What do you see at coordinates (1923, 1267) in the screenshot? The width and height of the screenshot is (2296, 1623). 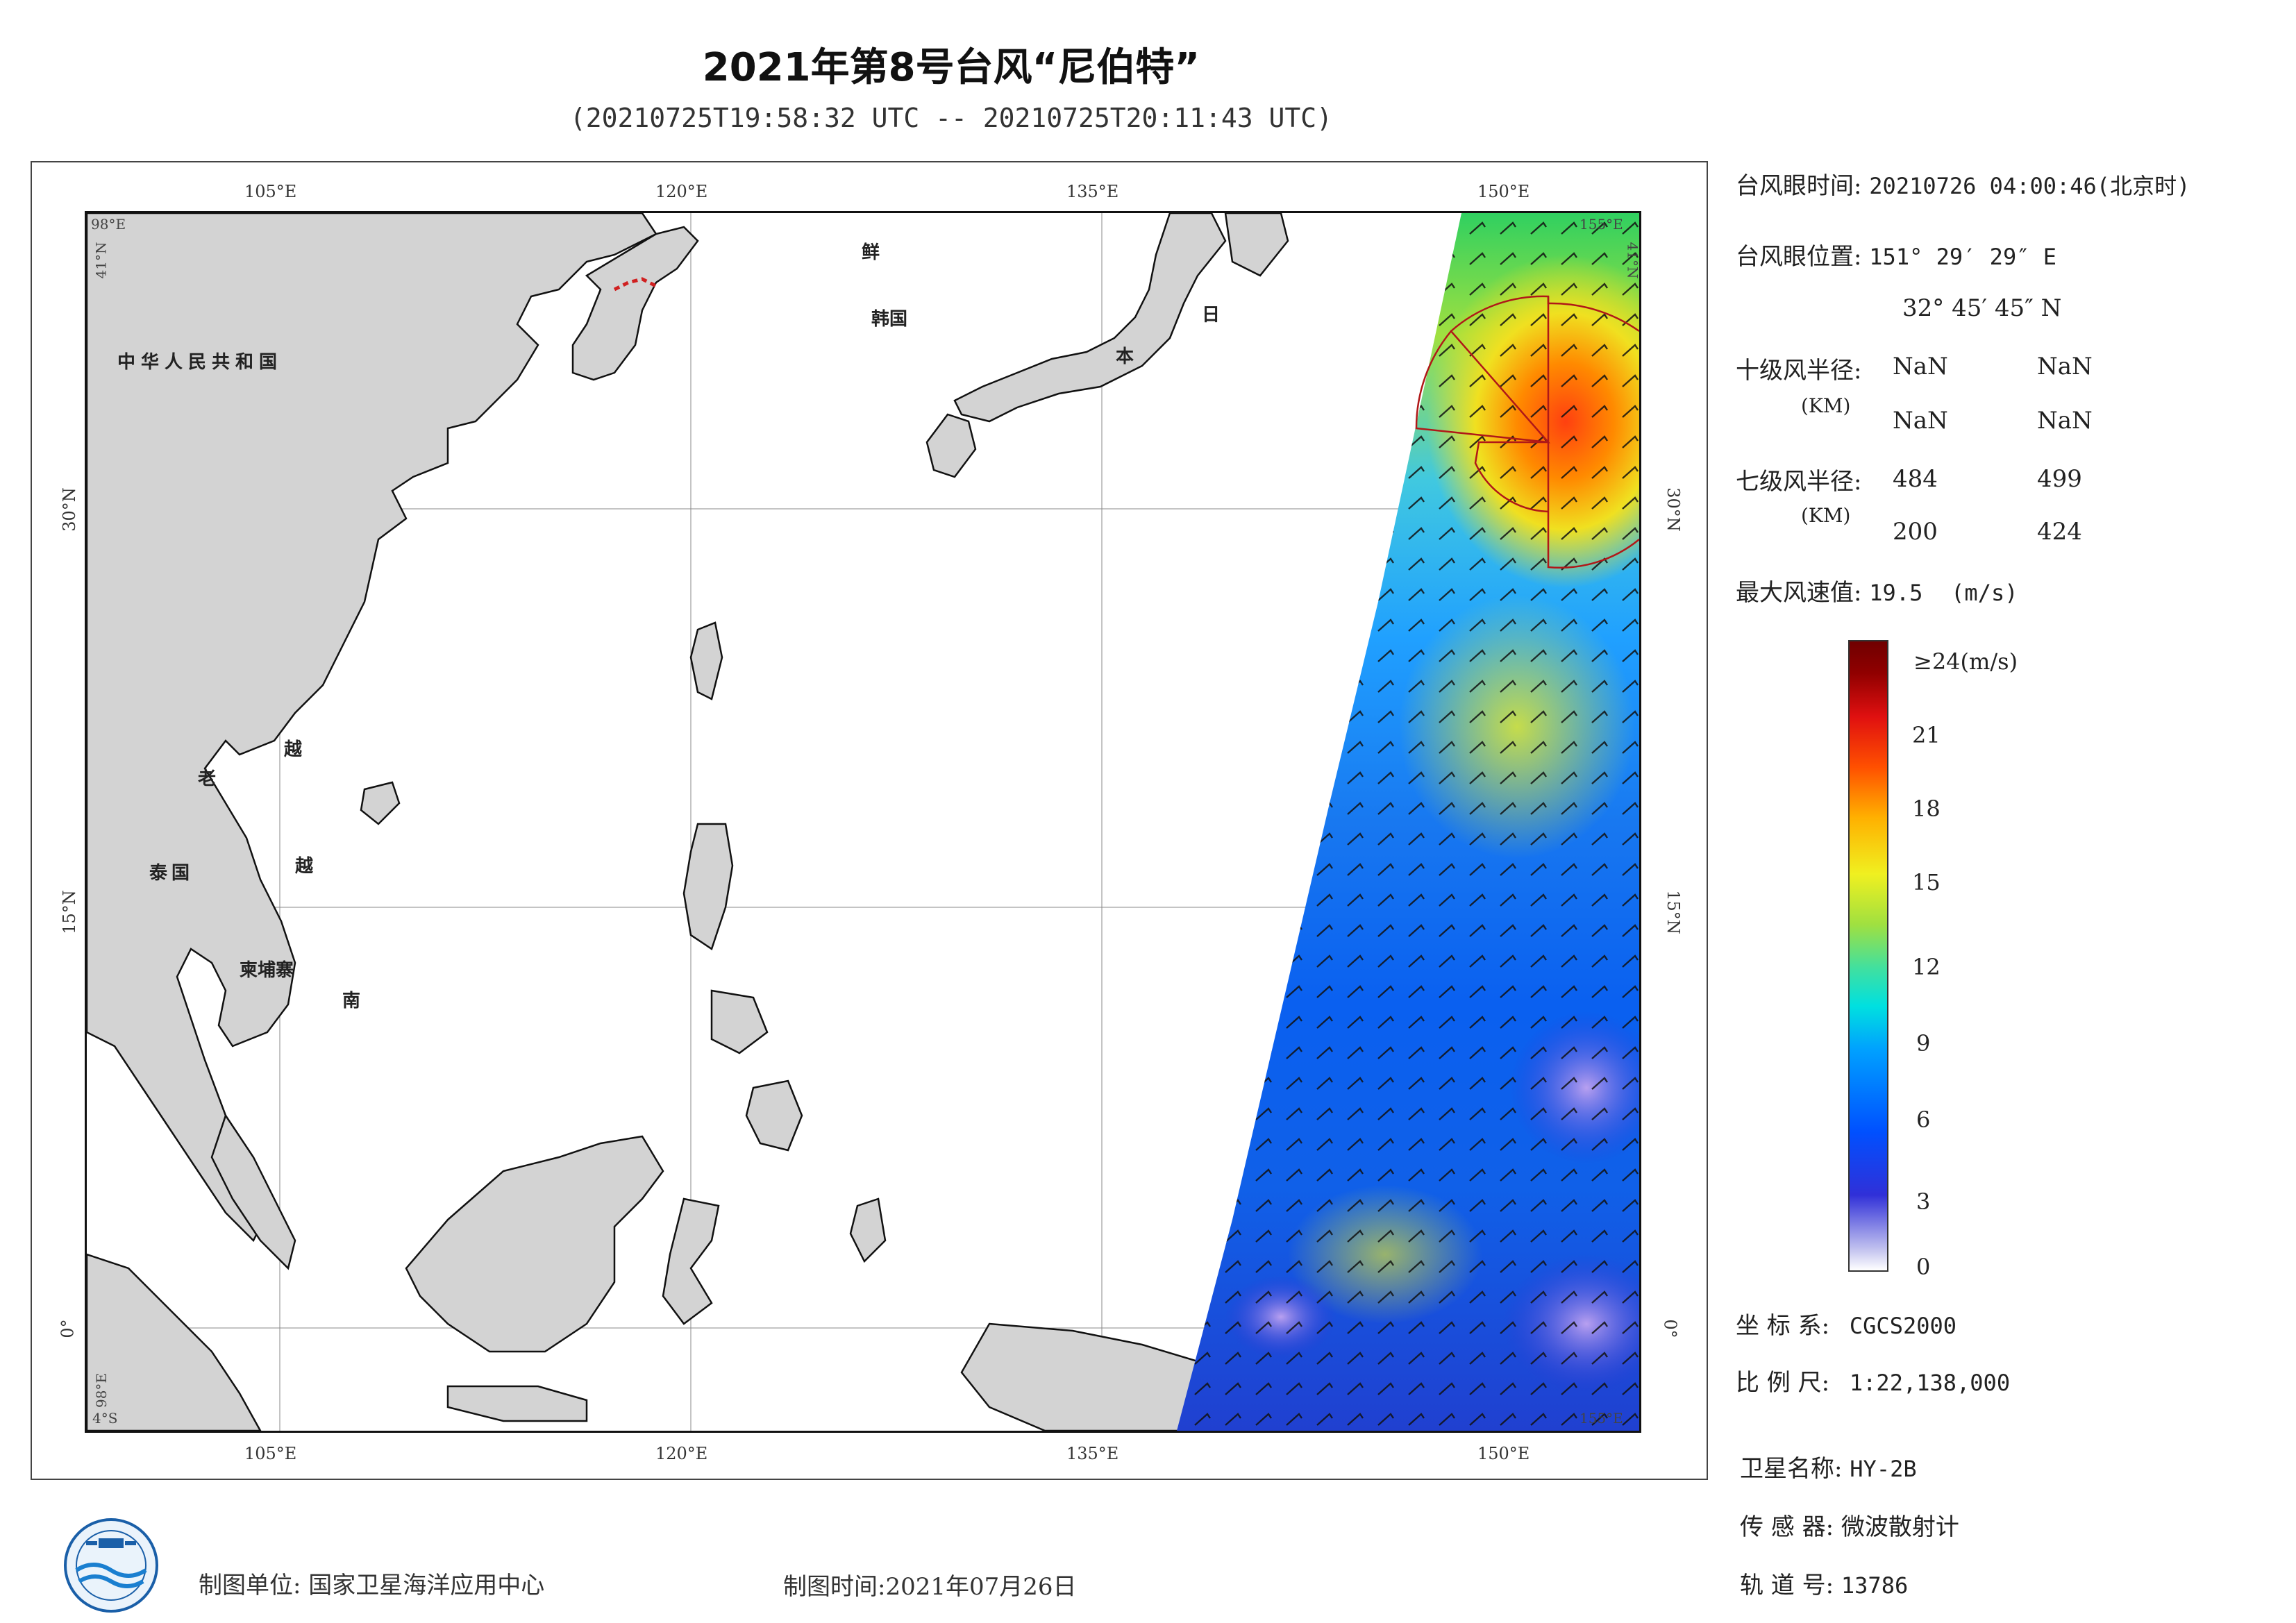 I see `colorbar-tick-0: 0` at bounding box center [1923, 1267].